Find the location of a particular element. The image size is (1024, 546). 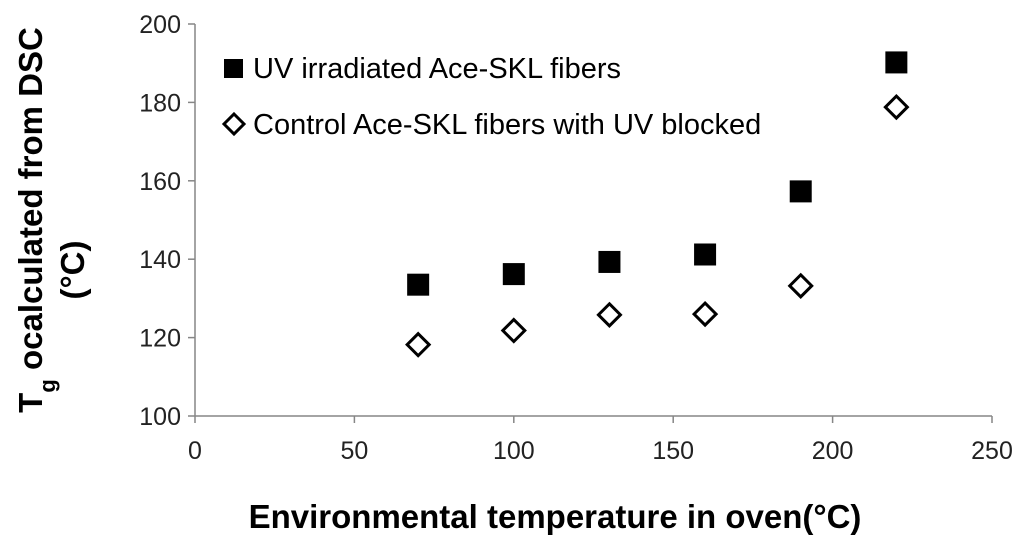

y-tick-label: 100 is located at coordinates (160, 417).